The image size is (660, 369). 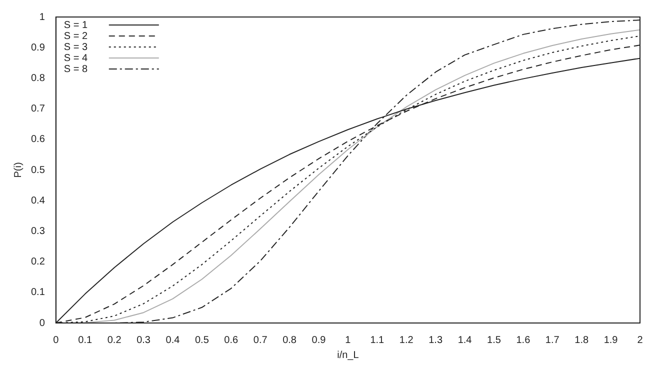 What do you see at coordinates (76, 25) in the screenshot?
I see `legend-label: S = 1` at bounding box center [76, 25].